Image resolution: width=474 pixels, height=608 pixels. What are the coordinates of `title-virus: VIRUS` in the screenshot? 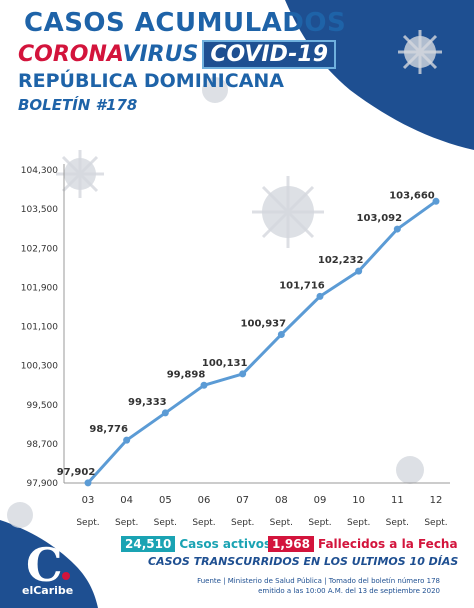 It's located at (160, 54).